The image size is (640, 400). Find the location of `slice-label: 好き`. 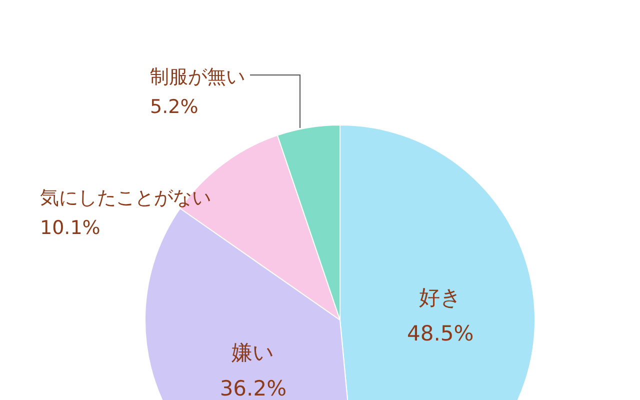

slice-label: 好き is located at coordinates (440, 297).